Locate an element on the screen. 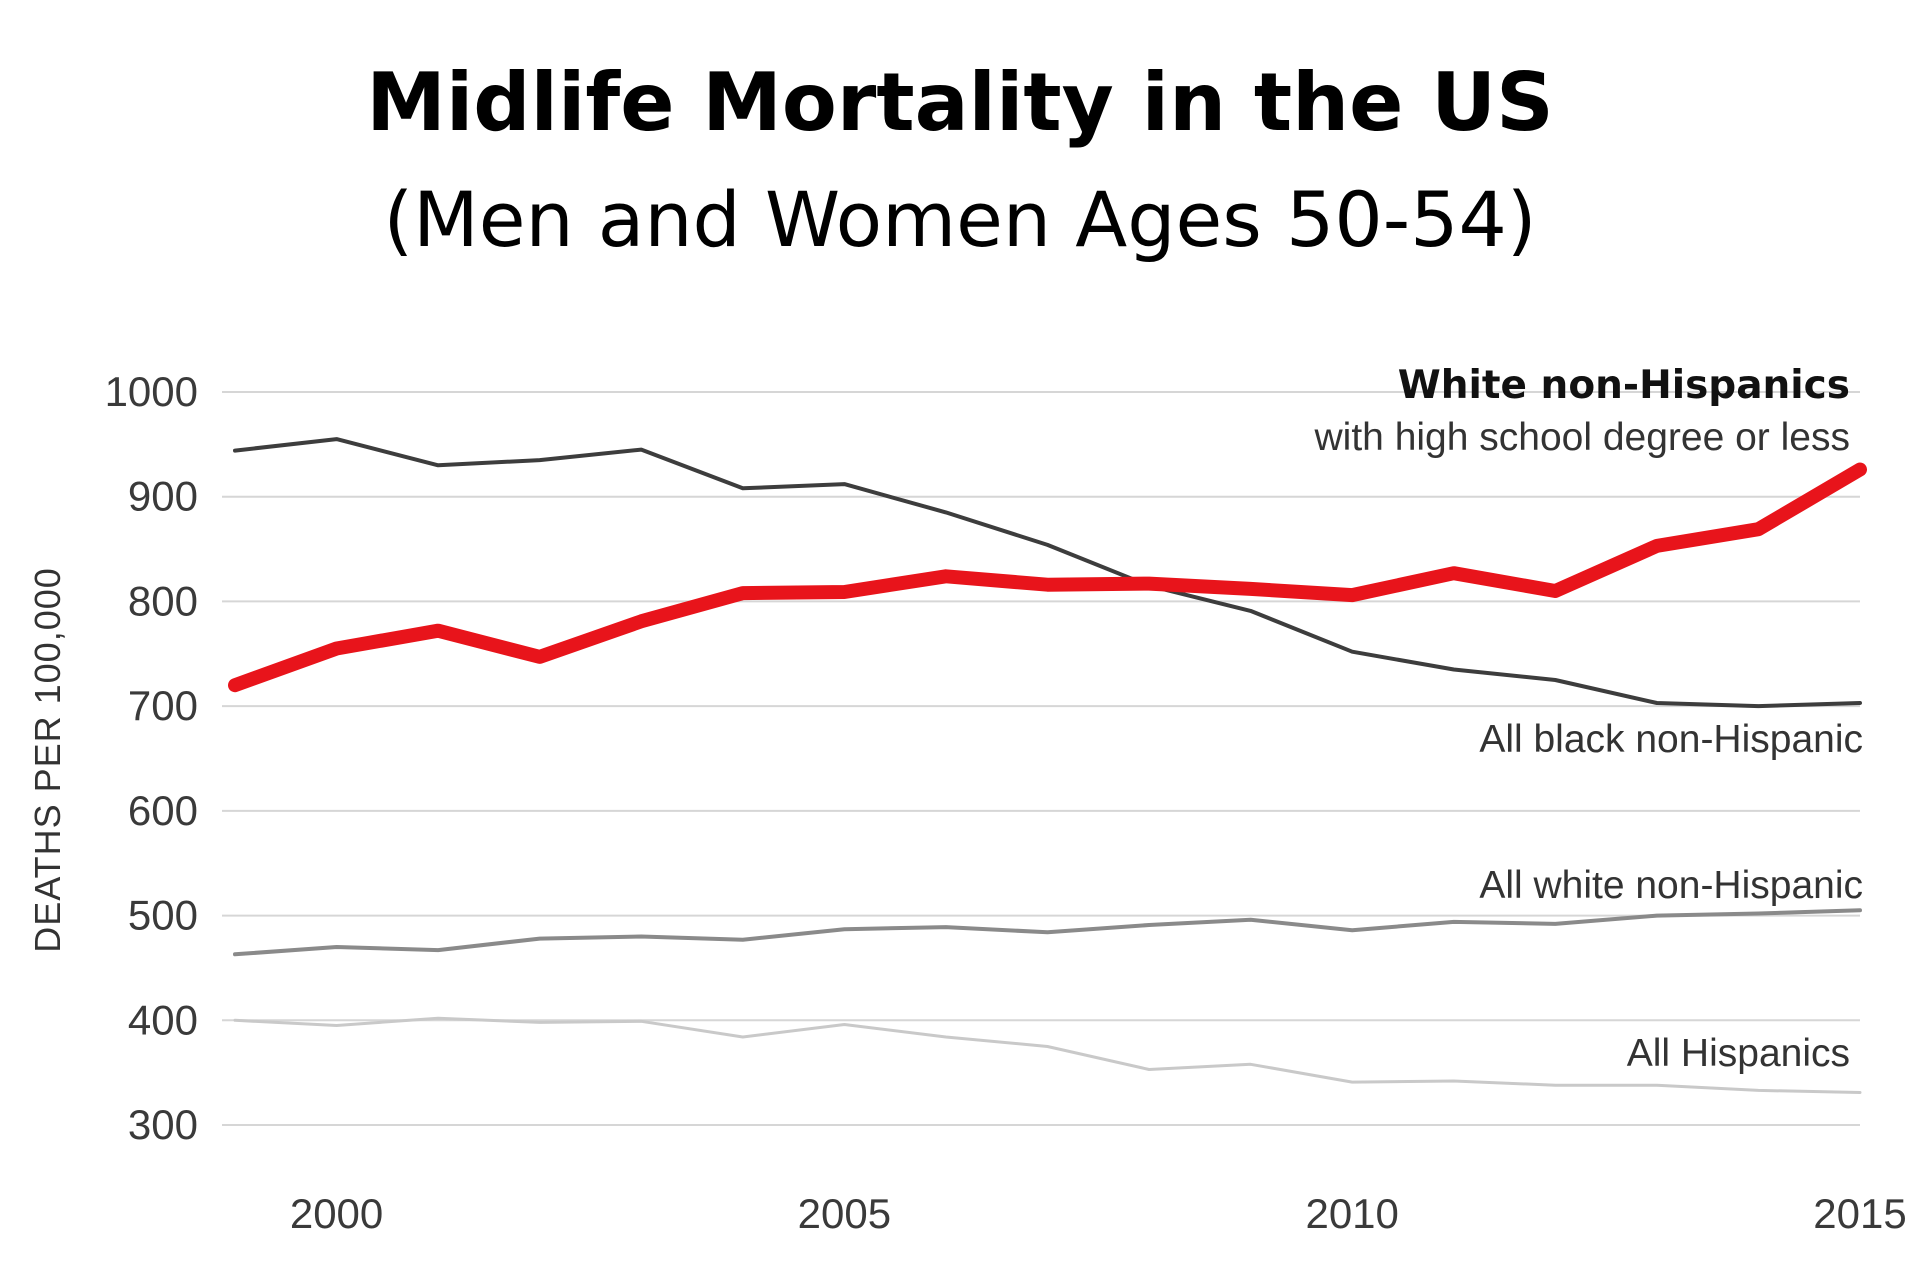 This screenshot has height=1280, width=1920. series-line-white is located at coordinates (1047, 932).